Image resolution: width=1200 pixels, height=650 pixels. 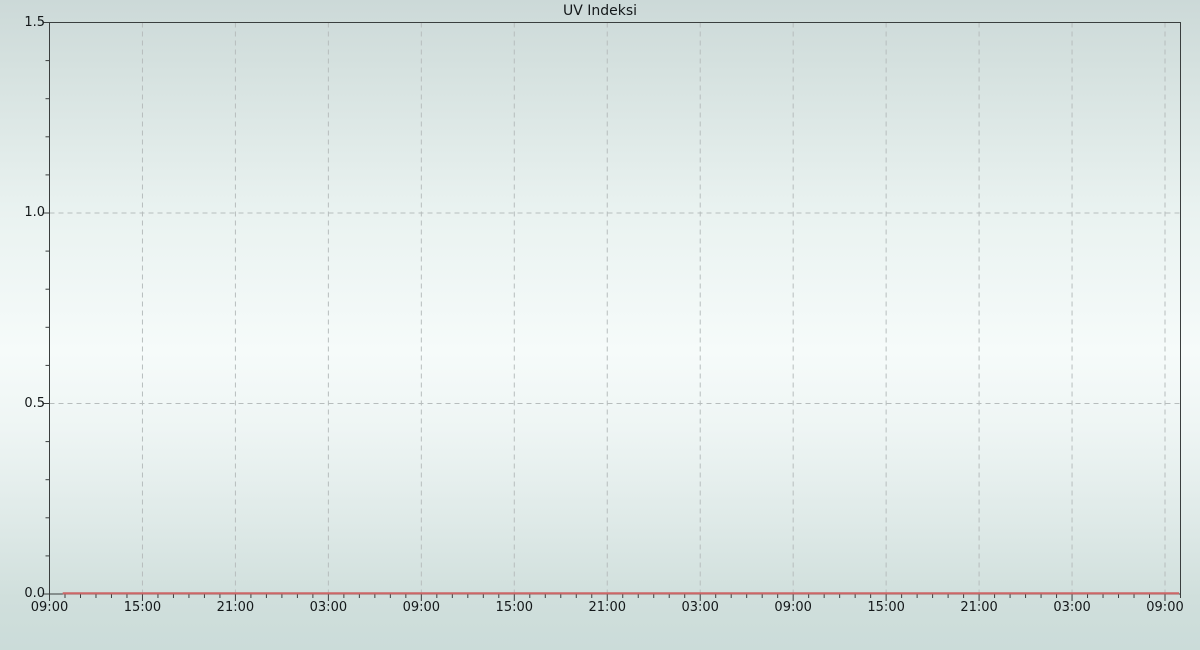 What do you see at coordinates (34, 22) in the screenshot?
I see `y-tick-label: 1.5` at bounding box center [34, 22].